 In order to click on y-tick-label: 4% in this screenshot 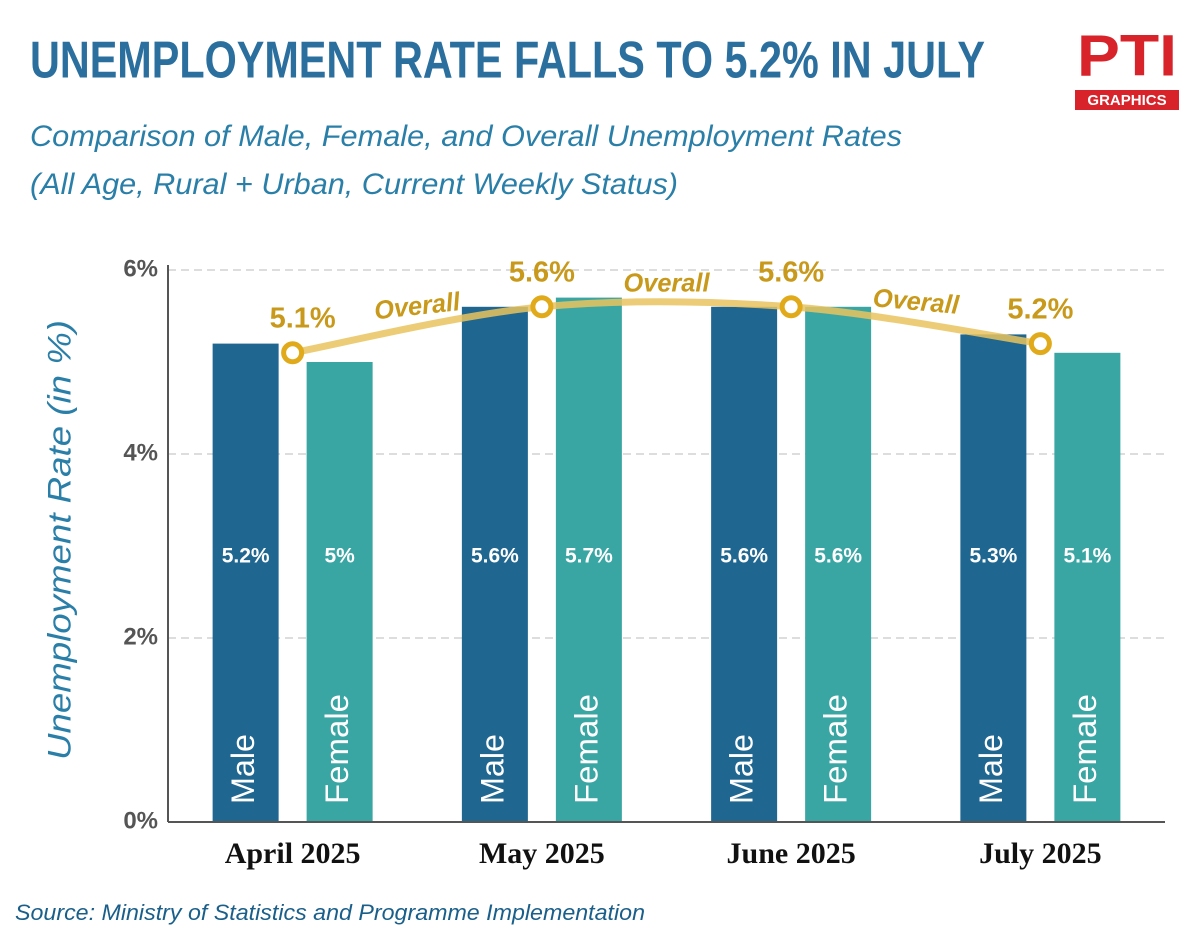, I will do `click(140, 452)`.